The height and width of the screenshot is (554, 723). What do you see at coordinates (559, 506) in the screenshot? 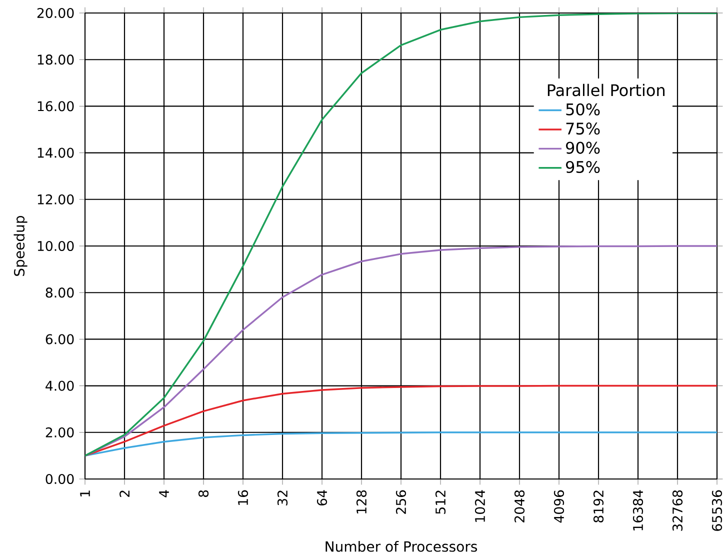
I see `x-tick-label: 4096` at bounding box center [559, 506].